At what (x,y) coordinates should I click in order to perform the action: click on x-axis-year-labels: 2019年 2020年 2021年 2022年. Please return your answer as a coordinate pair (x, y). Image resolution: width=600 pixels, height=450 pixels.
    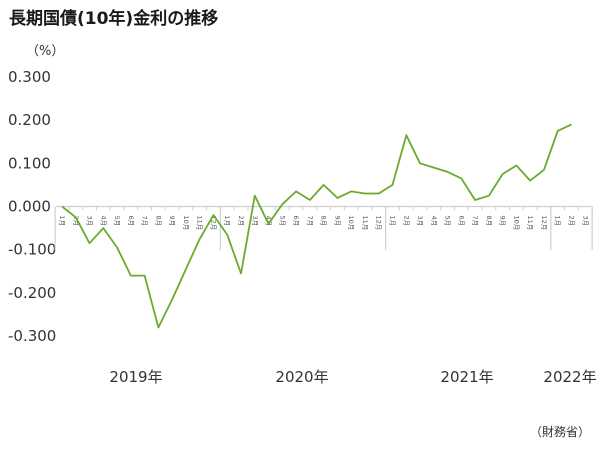
    Looking at the image, I should click on (352, 377).